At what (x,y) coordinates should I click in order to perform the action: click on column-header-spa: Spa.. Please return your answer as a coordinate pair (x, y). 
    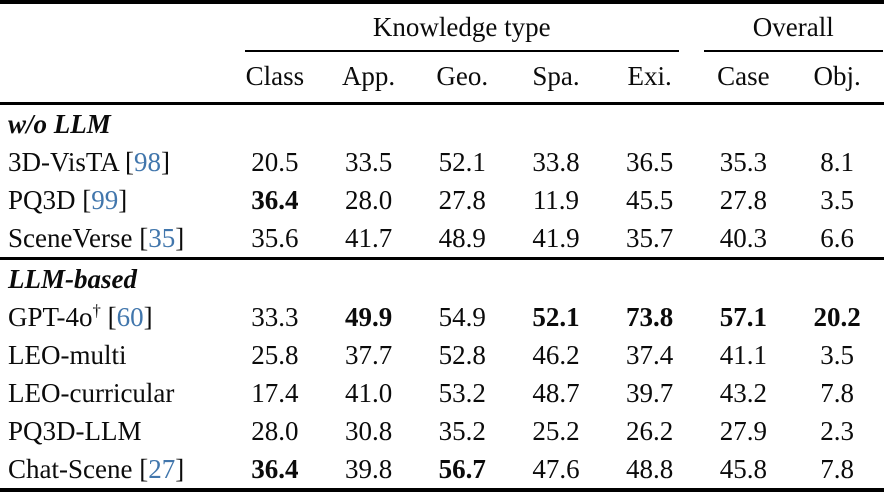
    Looking at the image, I should click on (556, 78).